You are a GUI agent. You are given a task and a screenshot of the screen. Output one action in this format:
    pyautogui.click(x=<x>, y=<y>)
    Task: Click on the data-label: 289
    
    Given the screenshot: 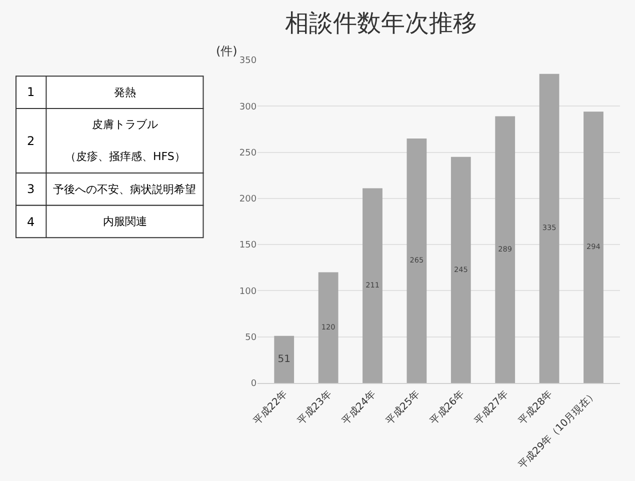 What is the action you would take?
    pyautogui.click(x=505, y=249)
    